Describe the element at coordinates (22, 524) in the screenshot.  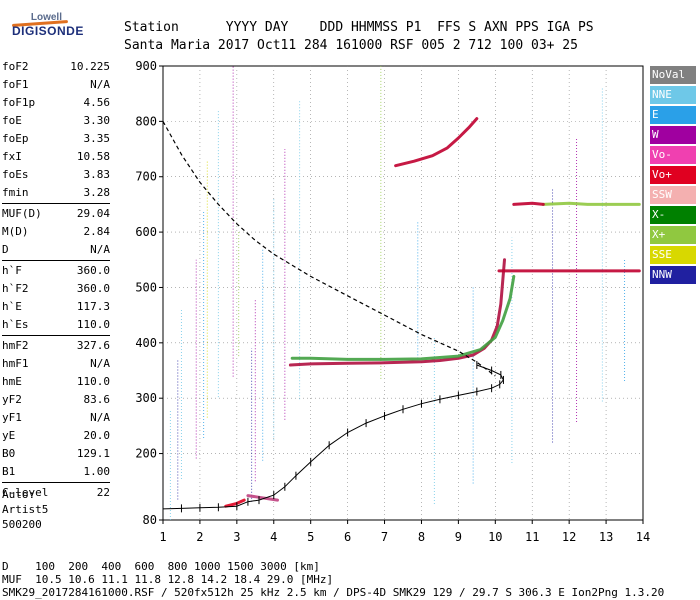
I see `auto-version: 500200` at that location.